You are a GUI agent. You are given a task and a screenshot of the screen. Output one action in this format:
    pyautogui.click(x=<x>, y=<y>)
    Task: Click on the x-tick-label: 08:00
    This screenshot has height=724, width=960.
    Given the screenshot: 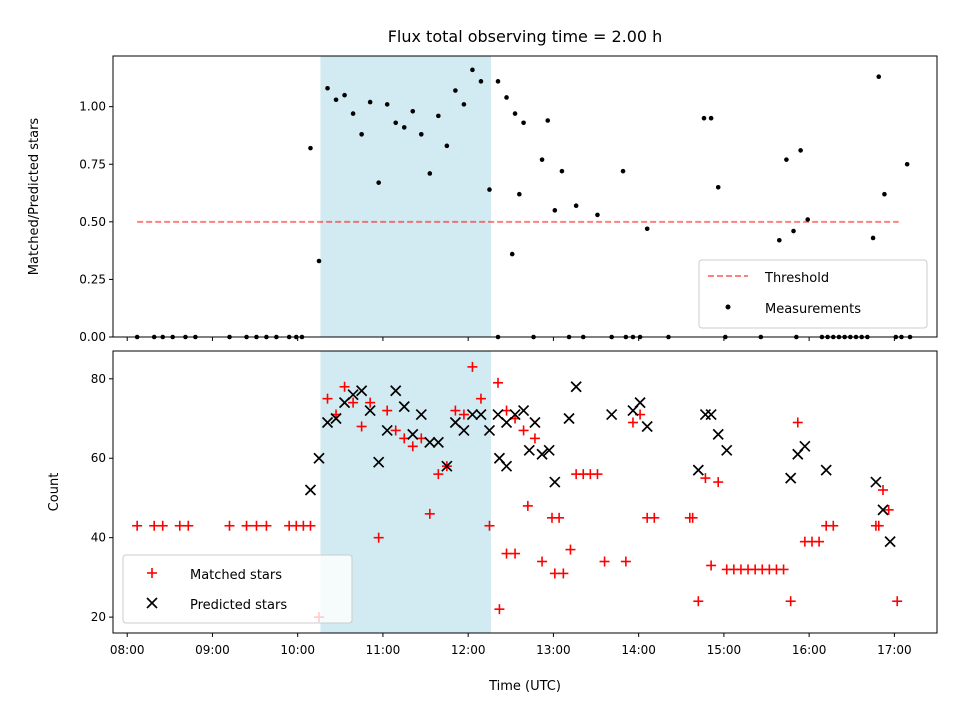 What is the action you would take?
    pyautogui.click(x=127, y=650)
    